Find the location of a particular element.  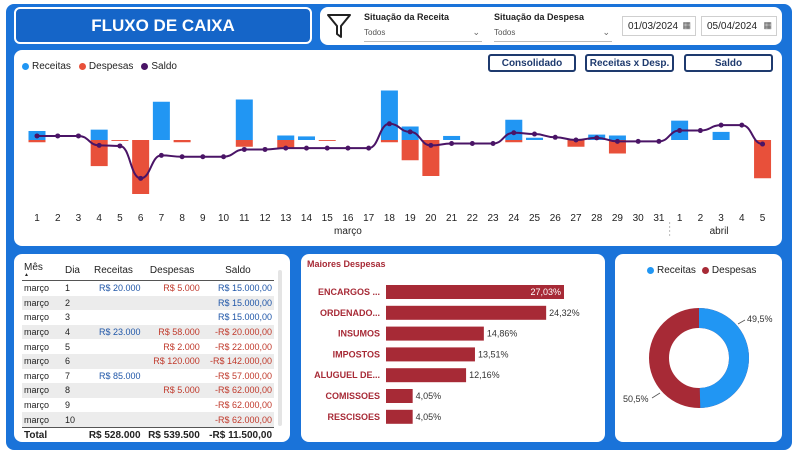

x-tick-label: 3 is located at coordinates (79, 218).